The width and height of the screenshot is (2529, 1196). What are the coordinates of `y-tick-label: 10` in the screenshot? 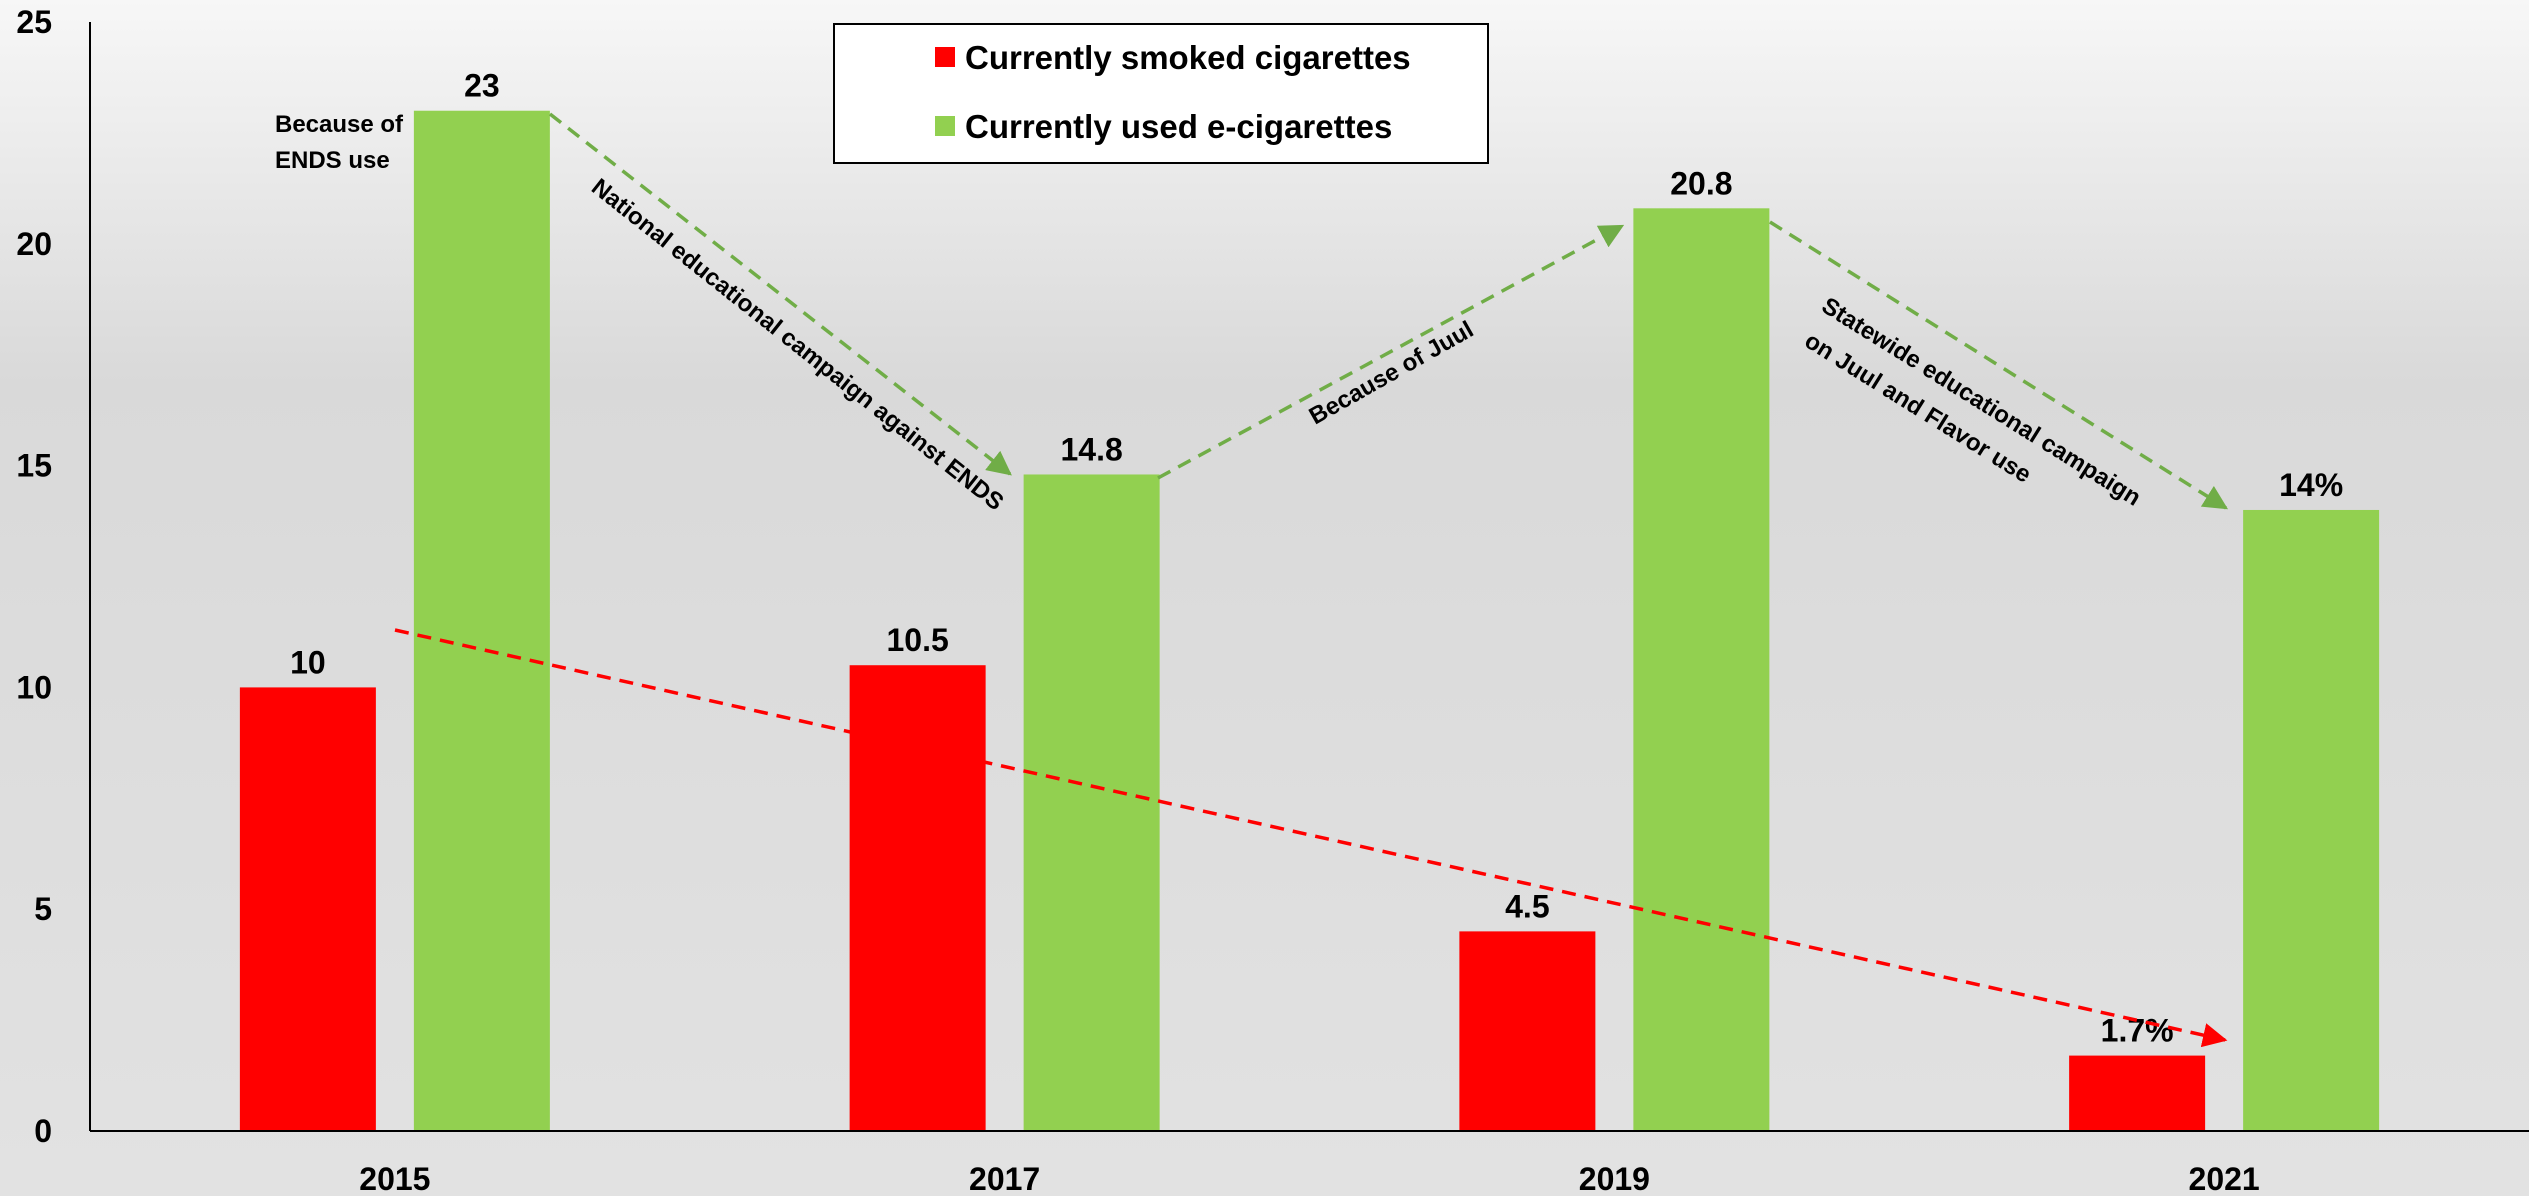 It's located at (34, 687).